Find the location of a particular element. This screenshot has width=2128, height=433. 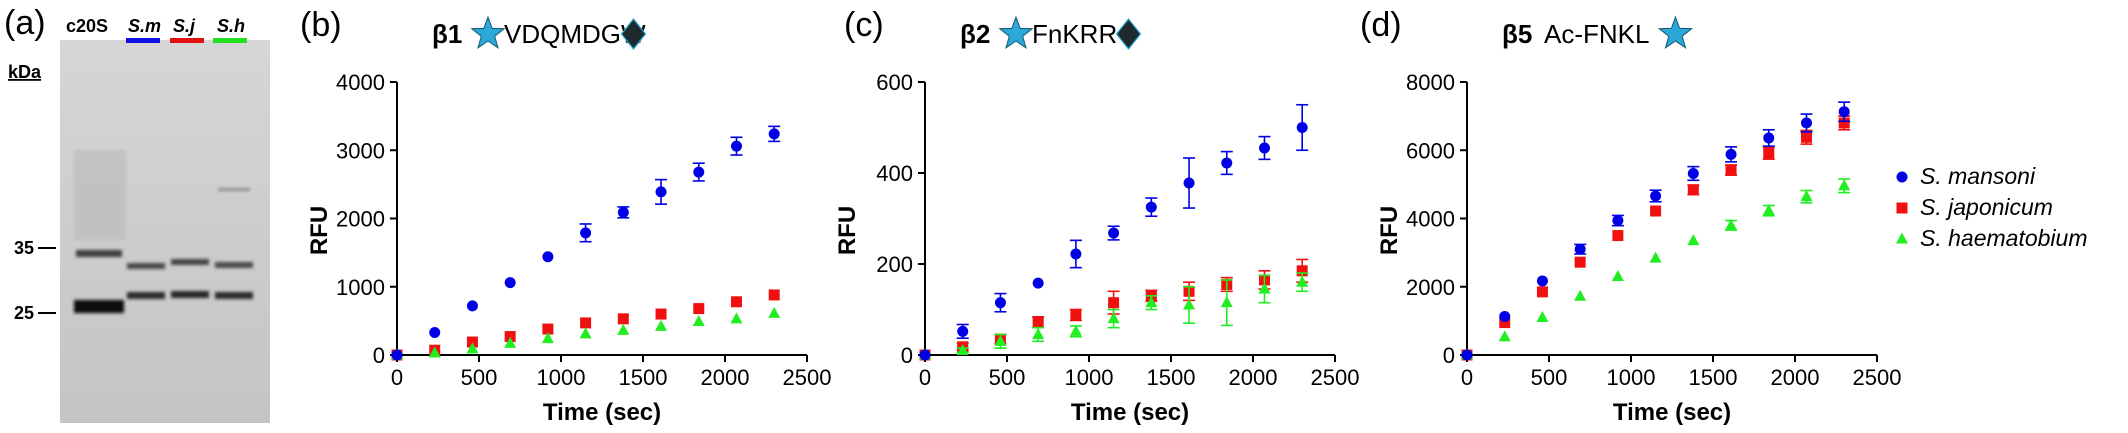

gel-smear-c20s is located at coordinates (100, 195).